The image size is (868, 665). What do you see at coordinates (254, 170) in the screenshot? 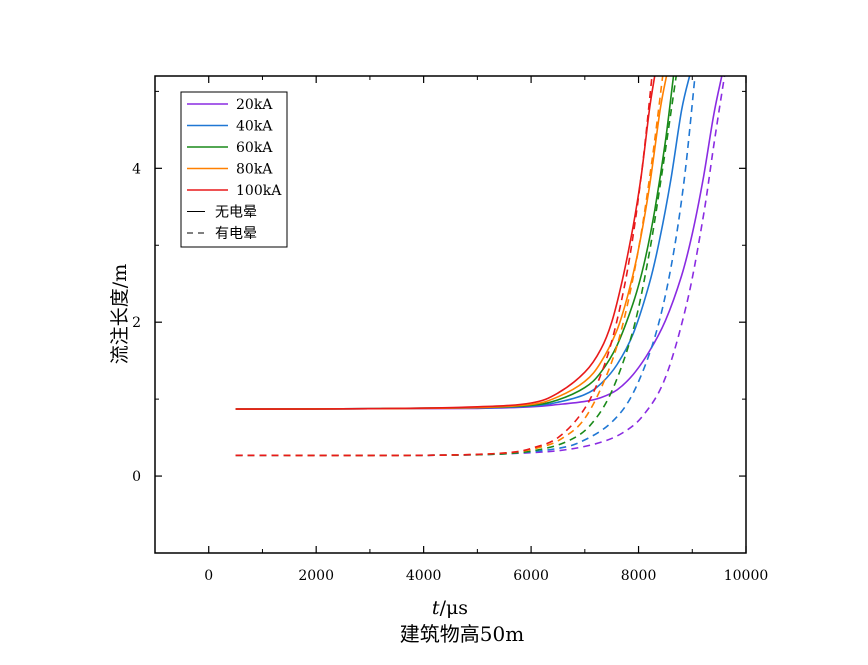
I see `legend-label: 80kA` at bounding box center [254, 170].